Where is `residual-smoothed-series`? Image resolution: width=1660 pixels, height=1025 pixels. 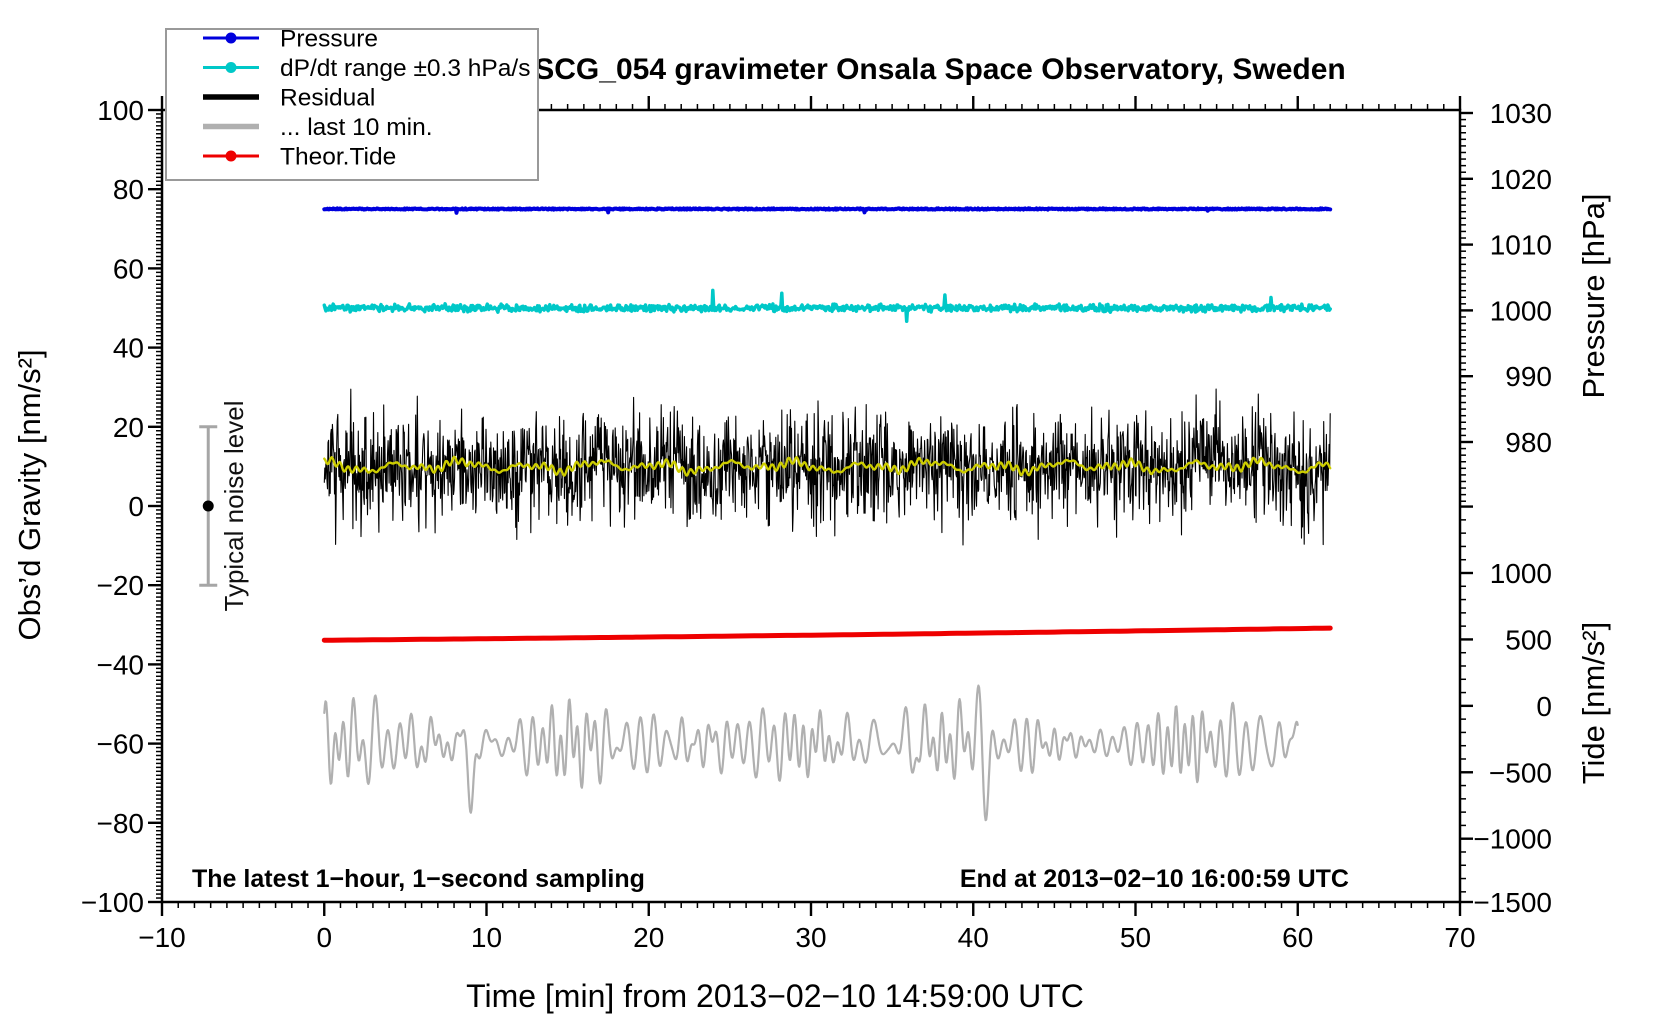 residual-smoothed-series is located at coordinates (827, 466).